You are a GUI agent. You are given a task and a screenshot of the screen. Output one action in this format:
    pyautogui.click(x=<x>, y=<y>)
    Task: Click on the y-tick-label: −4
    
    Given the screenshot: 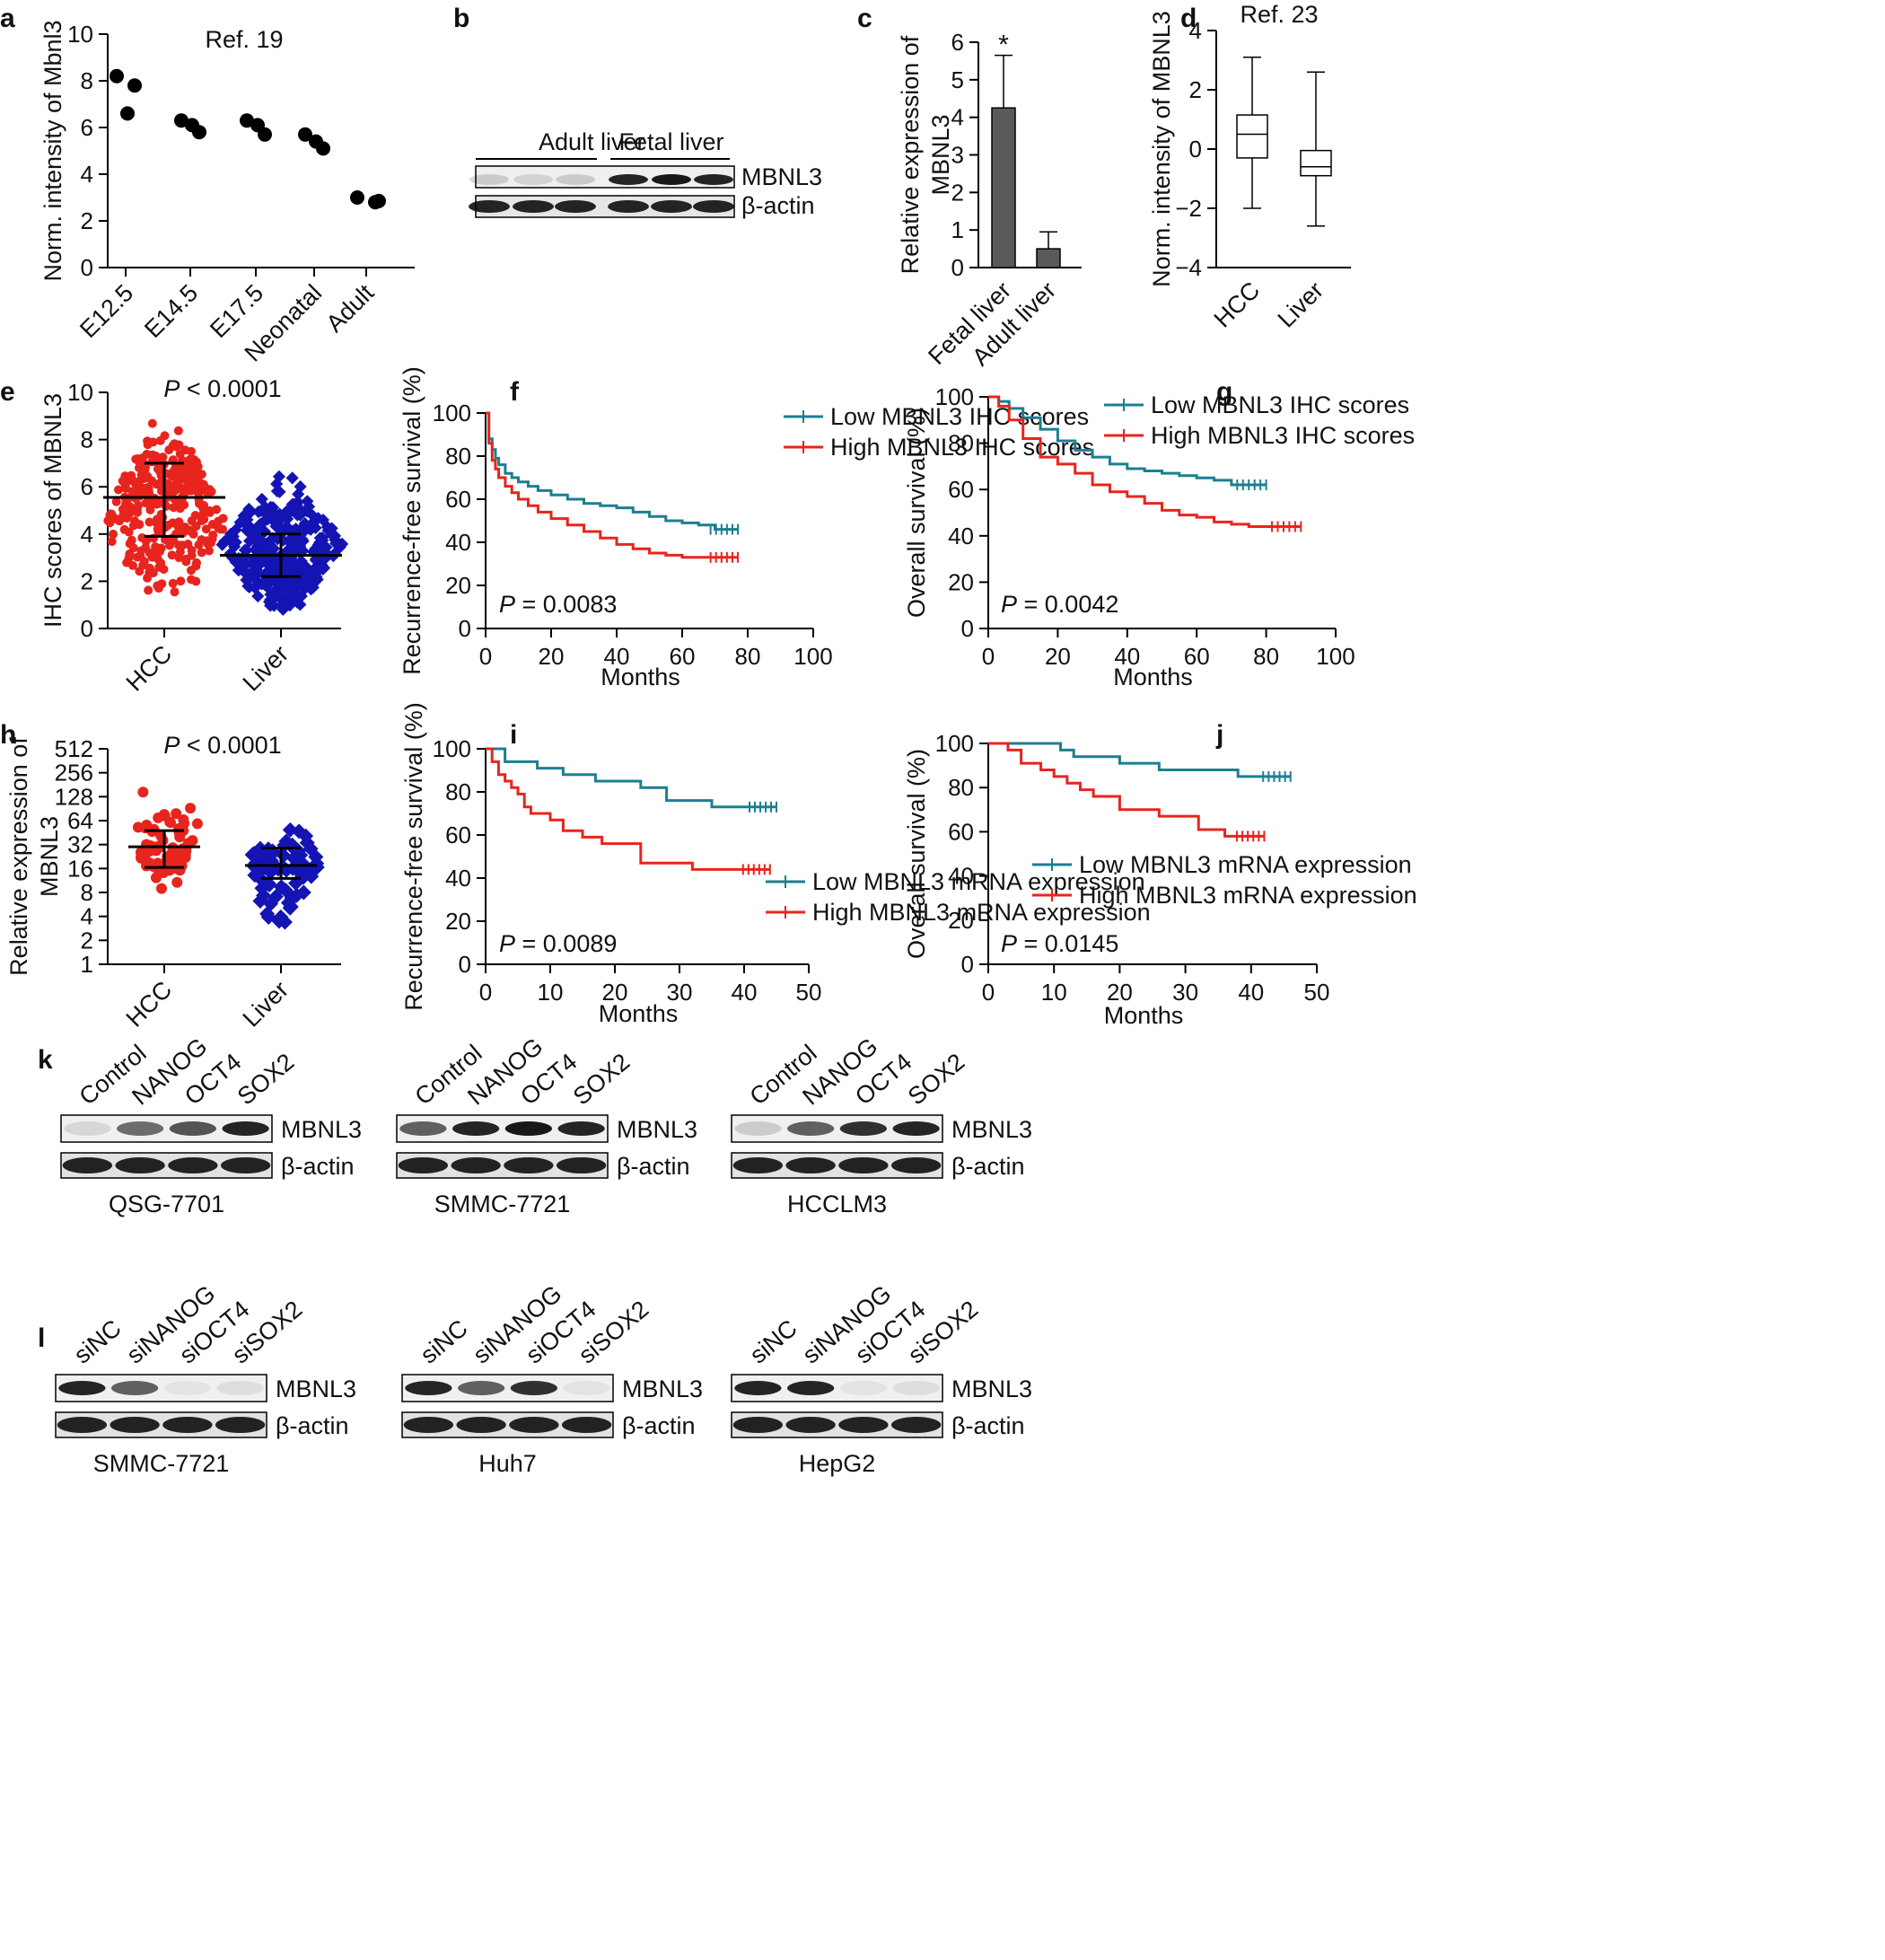 What is the action you would take?
    pyautogui.click(x=1188, y=267)
    